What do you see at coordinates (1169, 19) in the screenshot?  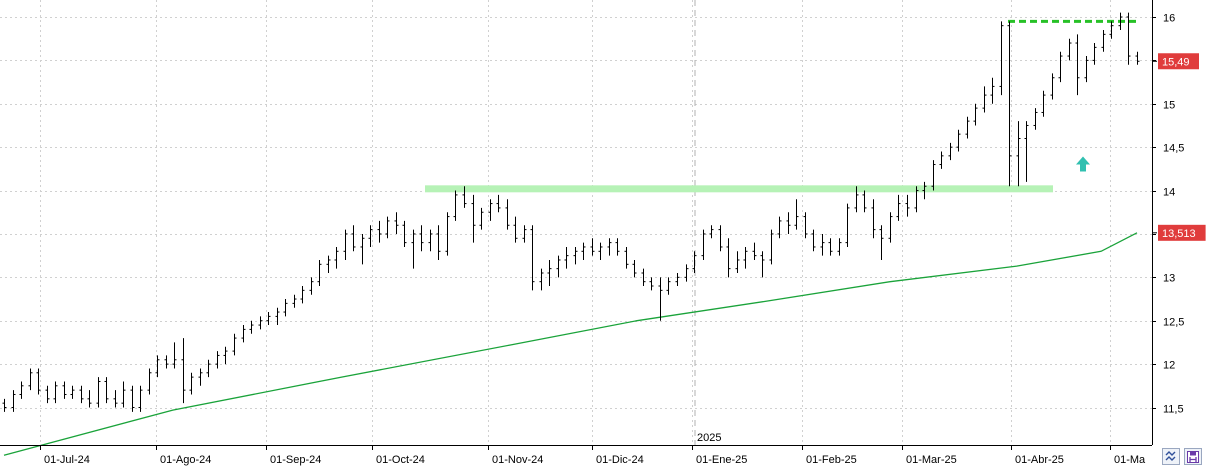 I see `y-tick-label: 16` at bounding box center [1169, 19].